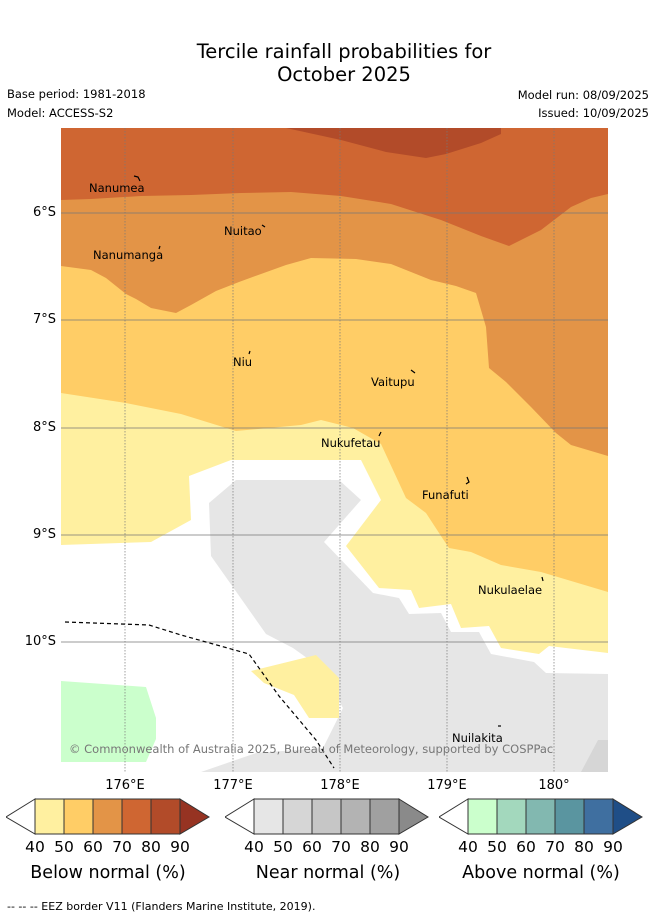 This screenshot has width=655, height=919. I want to click on place-nuilakita: Nuilakita, so click(477, 738).